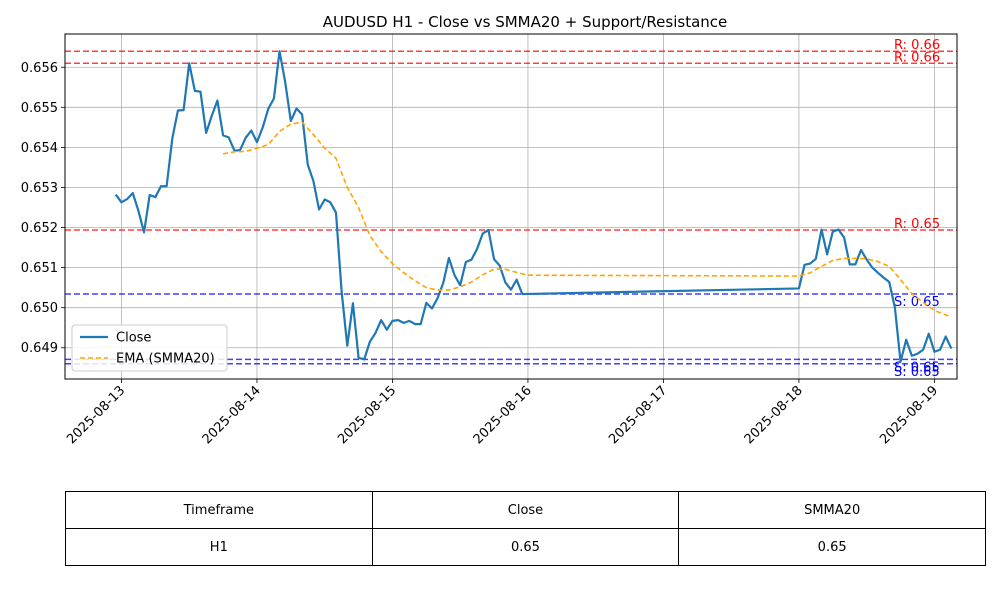  Describe the element at coordinates (832, 547) in the screenshot. I see `table-cell-smma: 0.65` at that location.